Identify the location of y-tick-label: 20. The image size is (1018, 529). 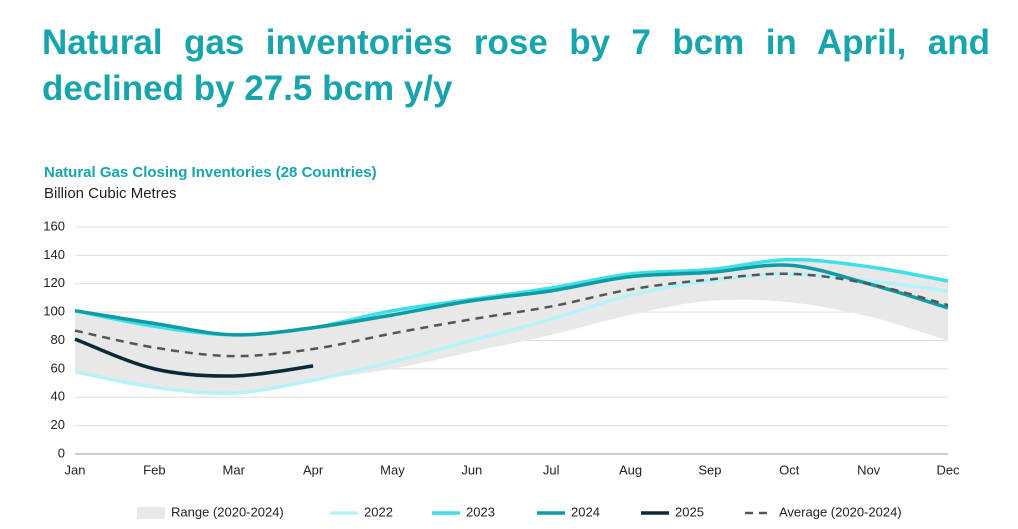
(58, 424).